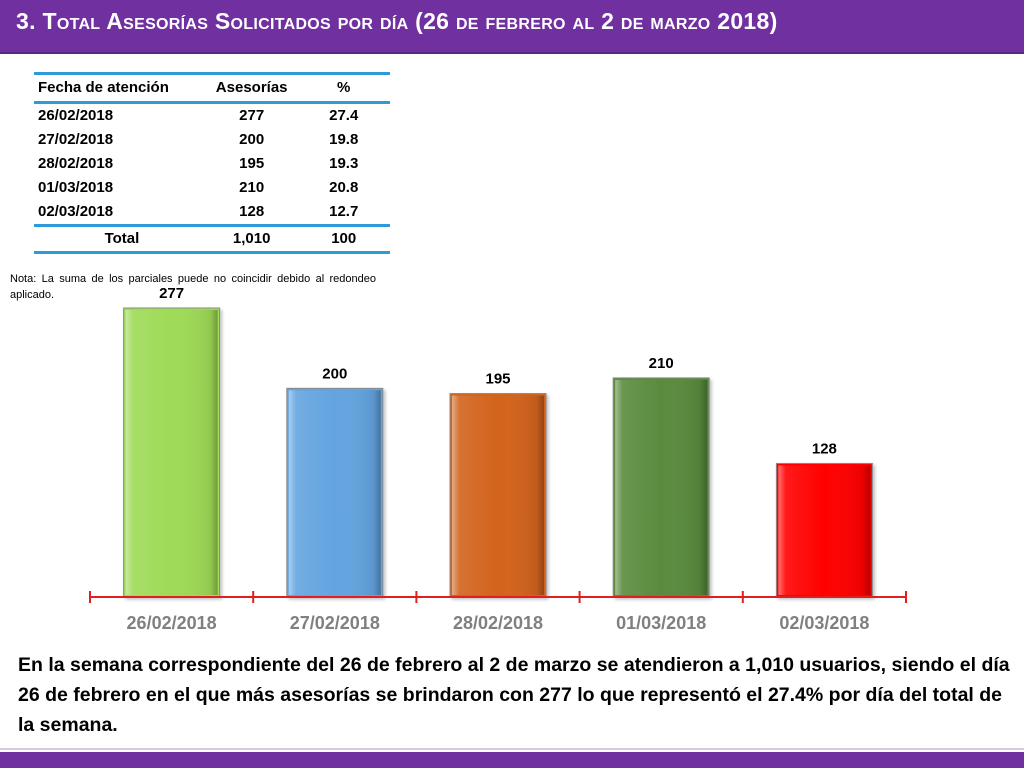 The image size is (1024, 768). I want to click on cell-asesorias: 210, so click(252, 187).